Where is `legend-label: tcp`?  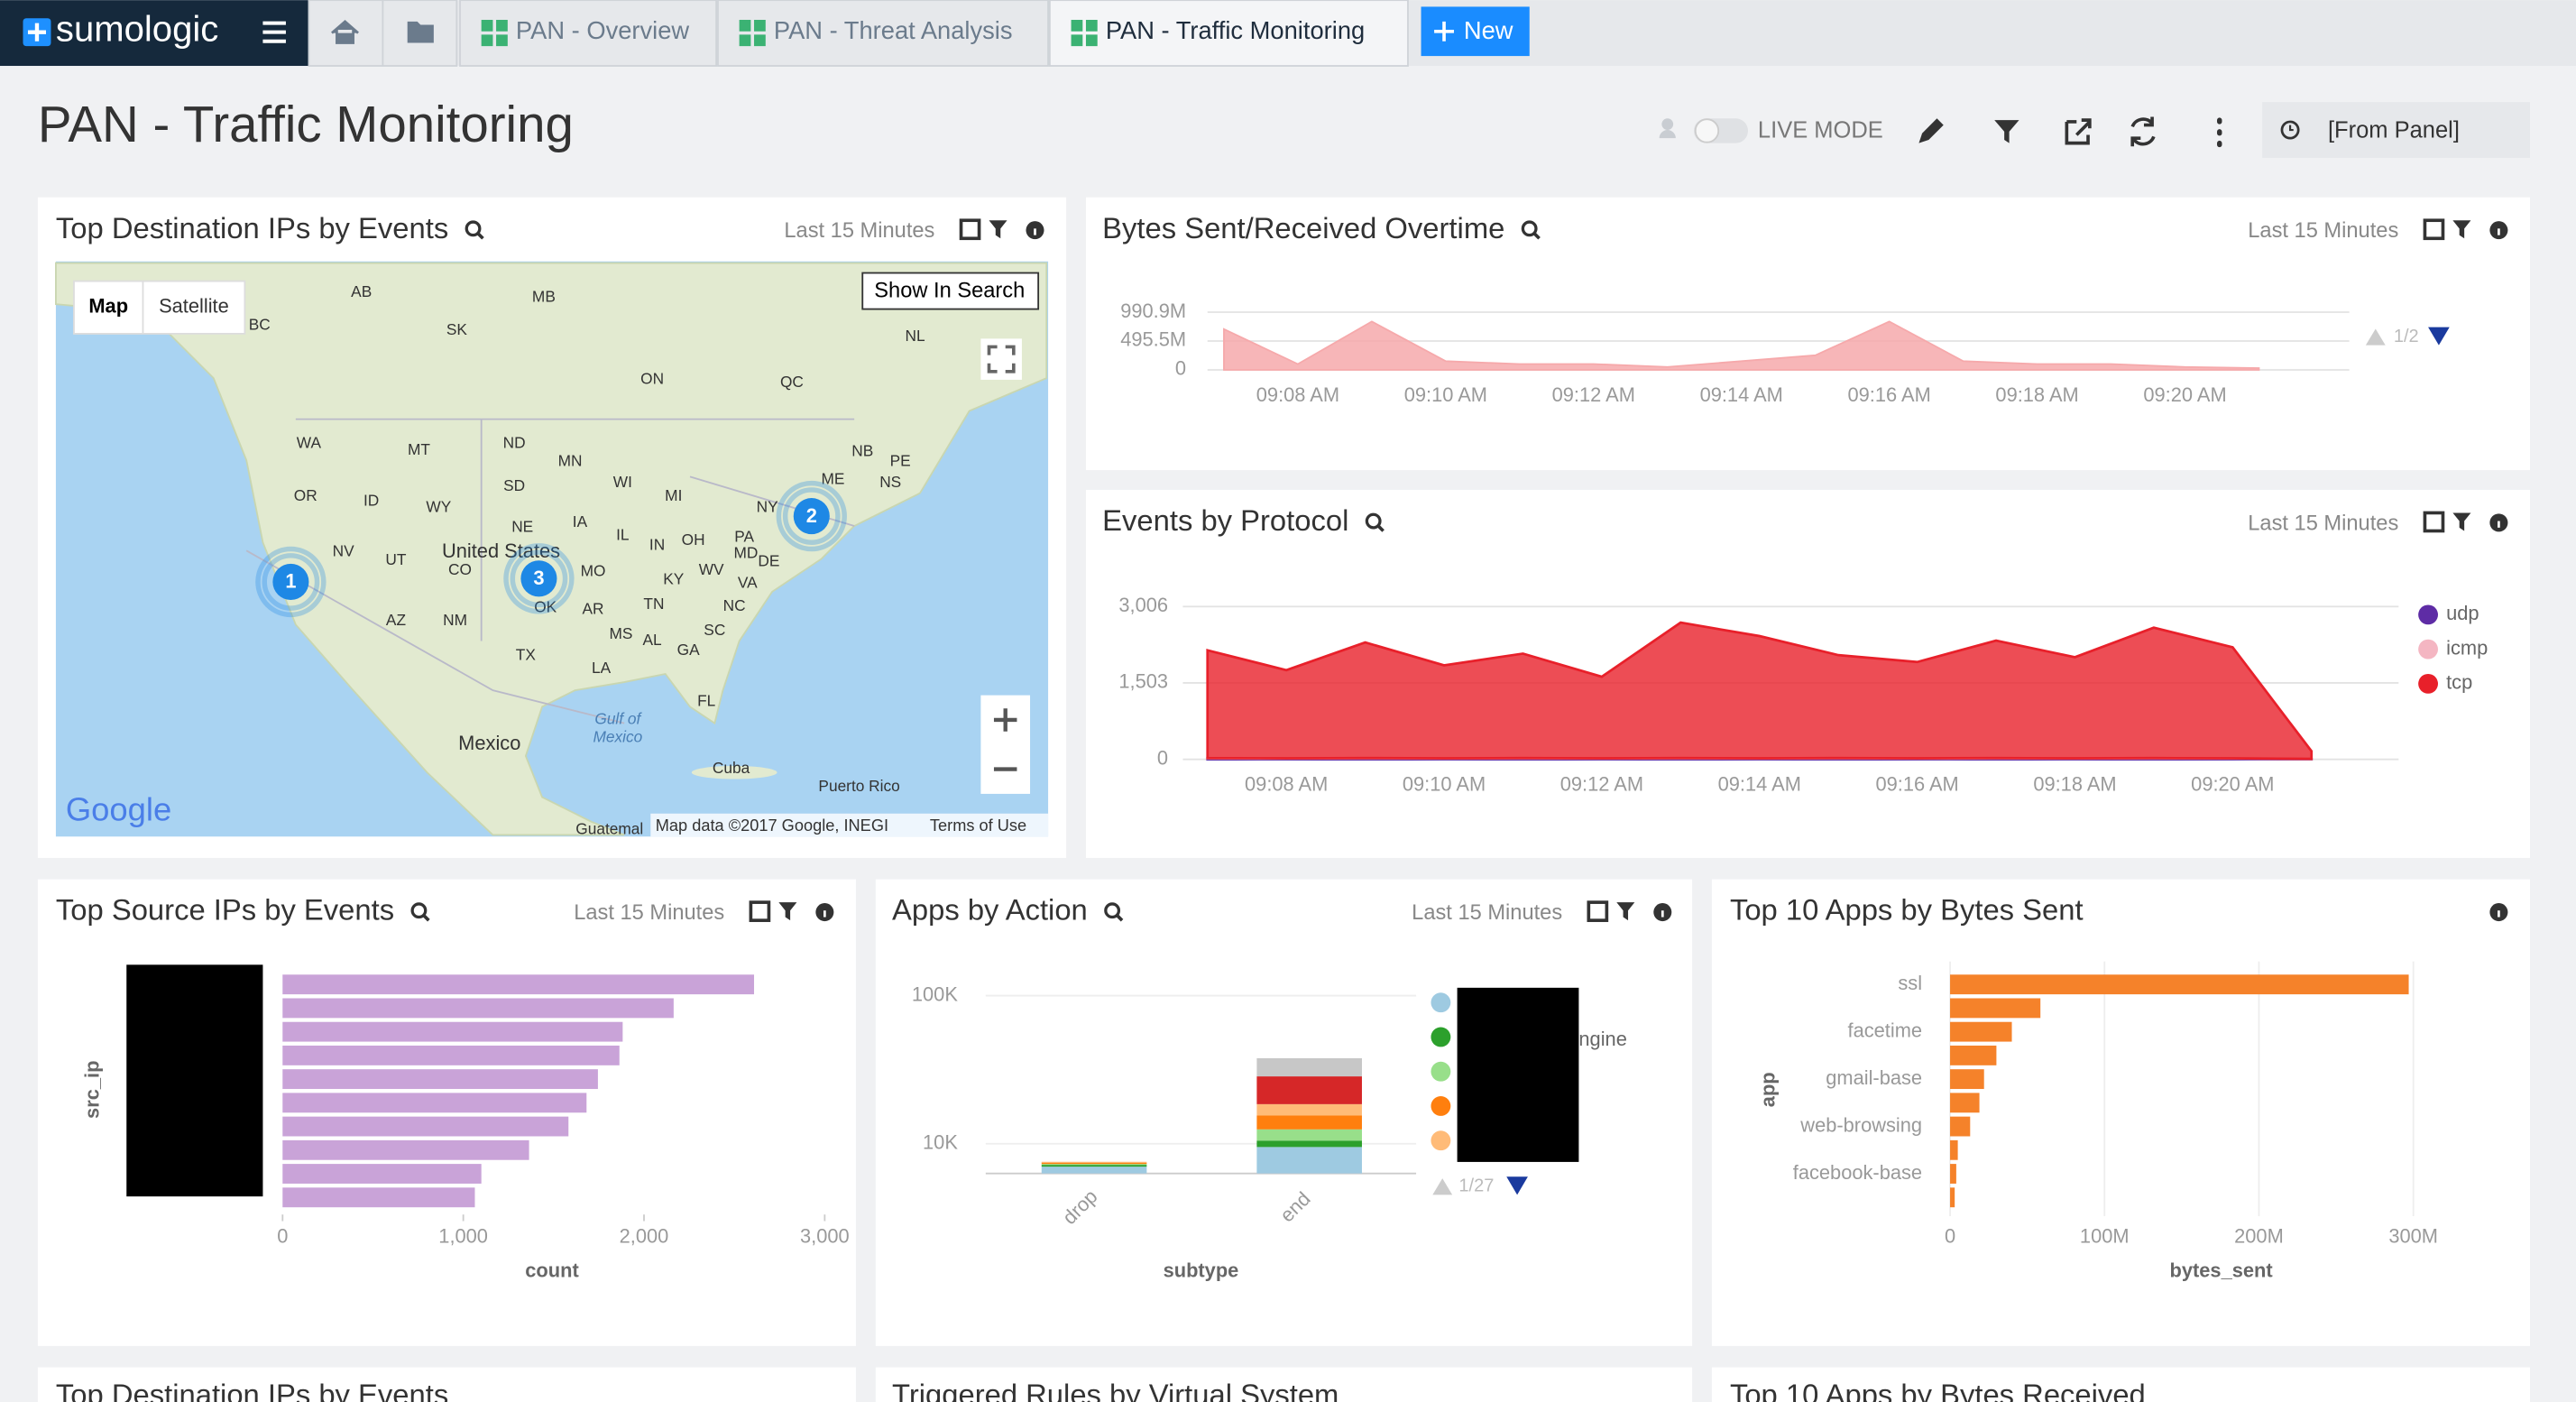
legend-label: tcp is located at coordinates (2459, 682).